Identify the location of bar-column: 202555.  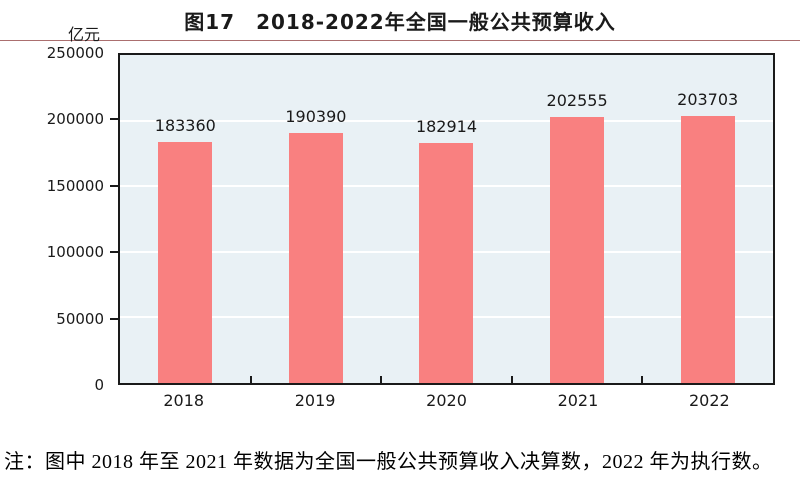
(577, 219).